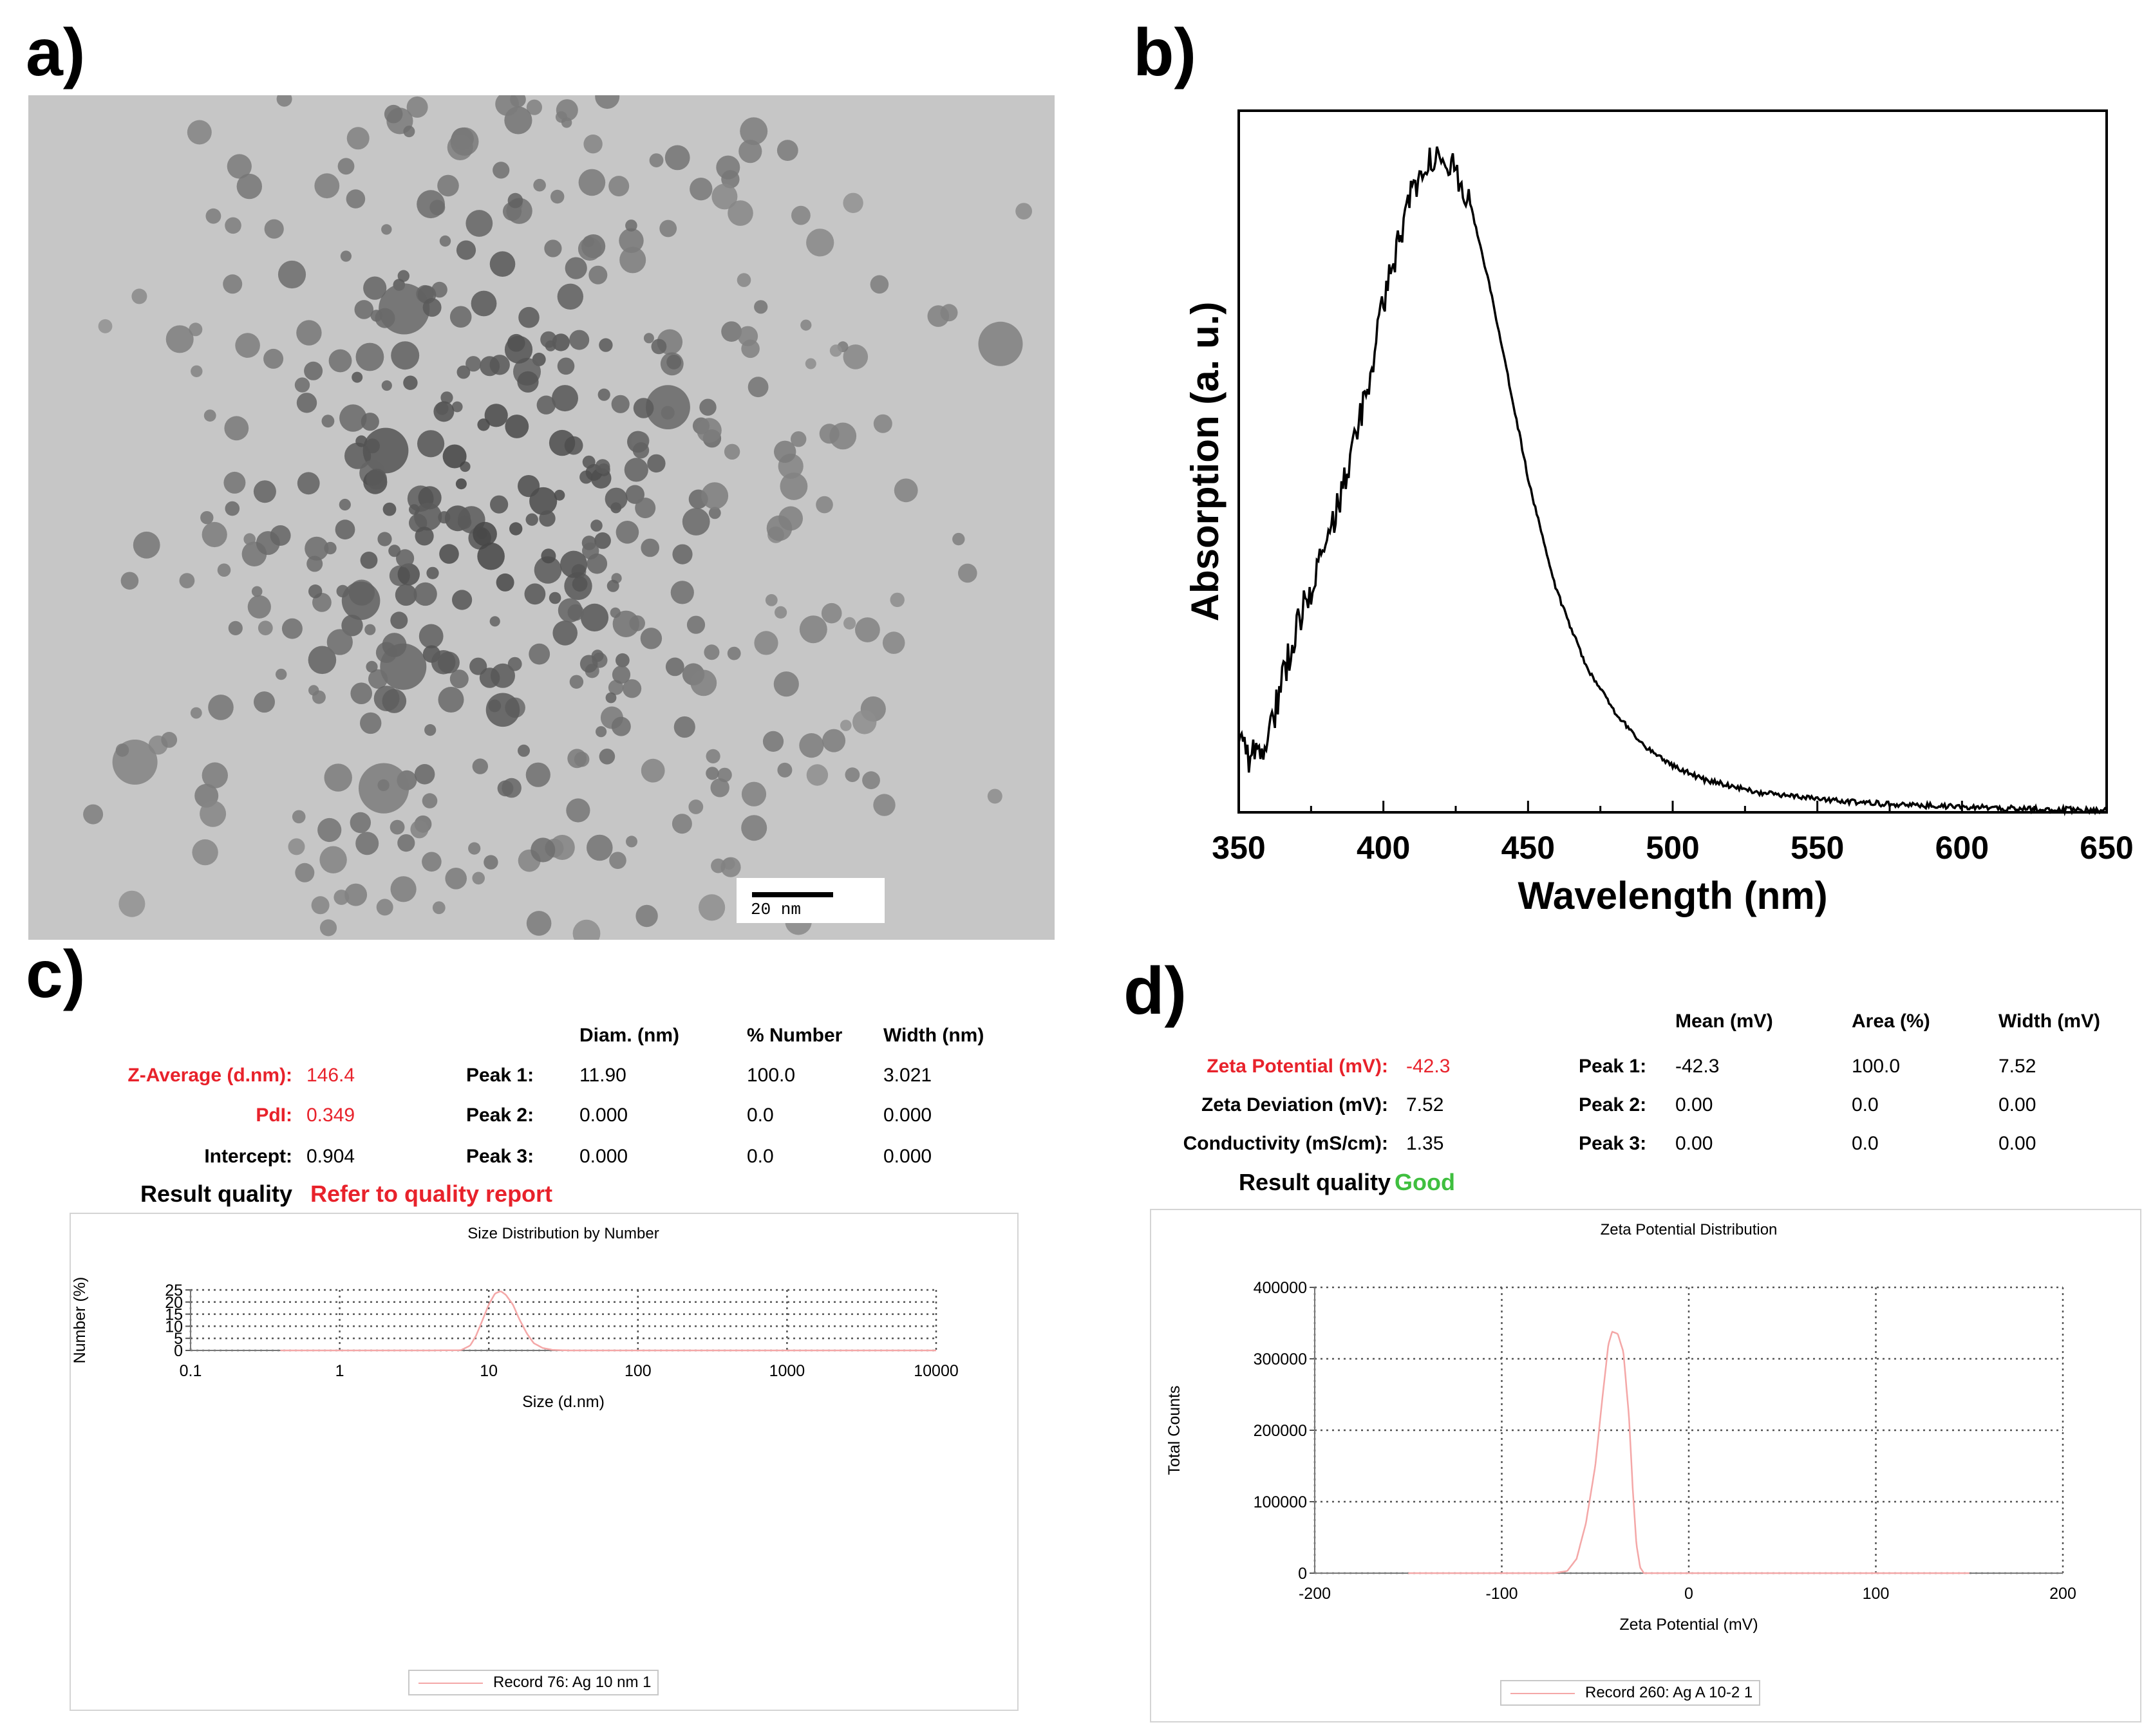 The width and height of the screenshot is (2153, 1736). I want to click on y-tick-label: 15, so click(174, 1315).